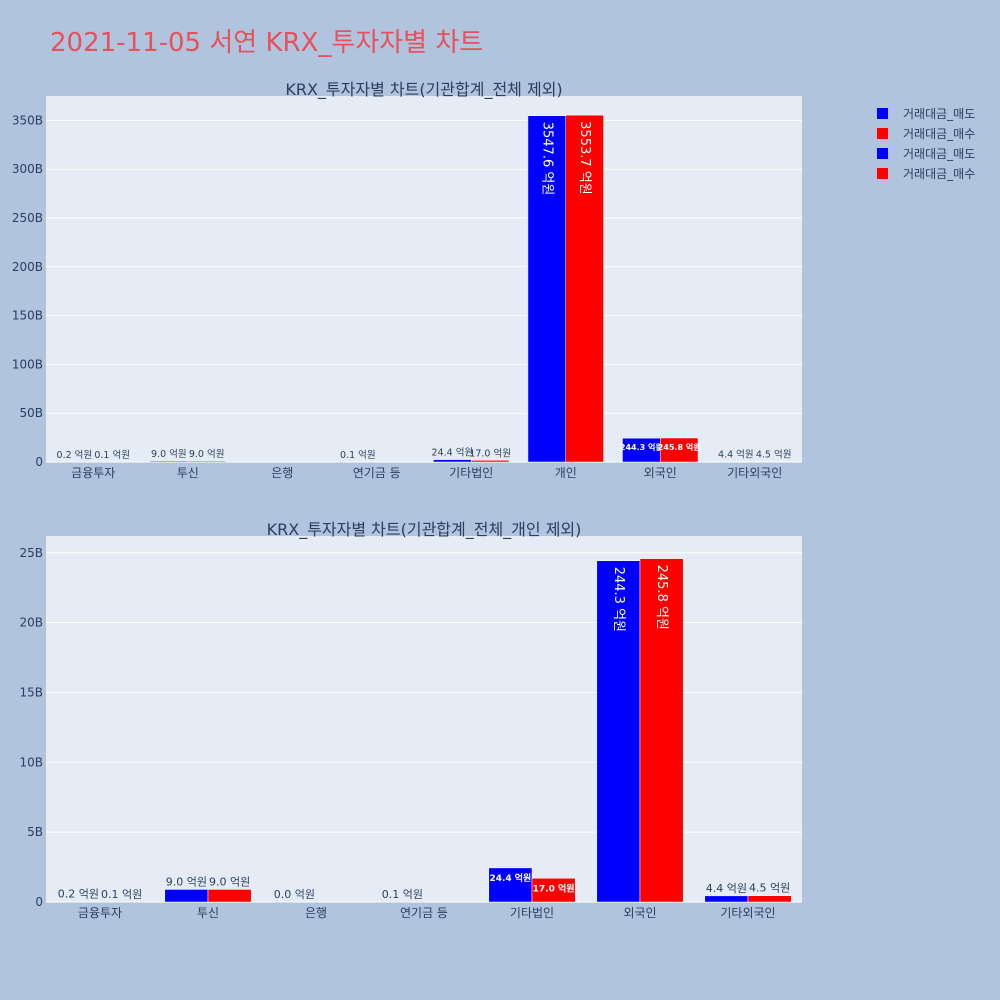  What do you see at coordinates (423, 90) in the screenshot?
I see `chart-title: KRX_투자자별 차트(기관합계_전체 제외)` at bounding box center [423, 90].